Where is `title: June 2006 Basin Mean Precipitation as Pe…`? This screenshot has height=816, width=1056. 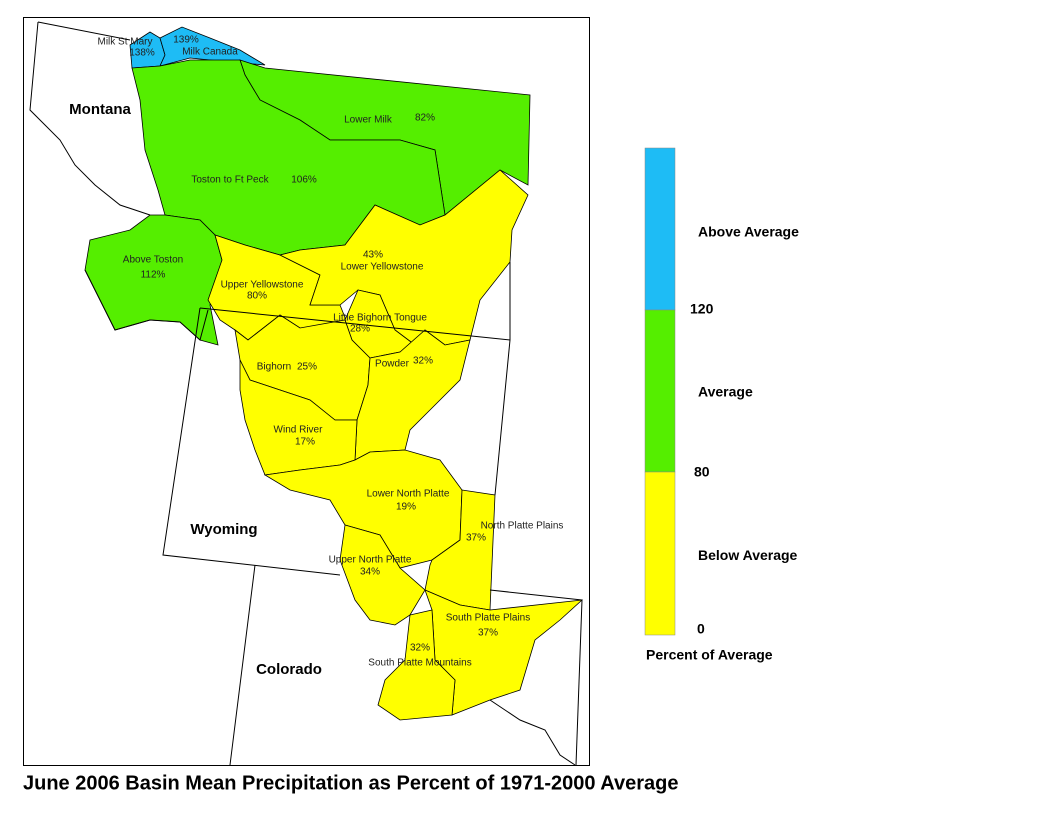
title: June 2006 Basin Mean Precipitation as Pe… is located at coordinates (351, 783).